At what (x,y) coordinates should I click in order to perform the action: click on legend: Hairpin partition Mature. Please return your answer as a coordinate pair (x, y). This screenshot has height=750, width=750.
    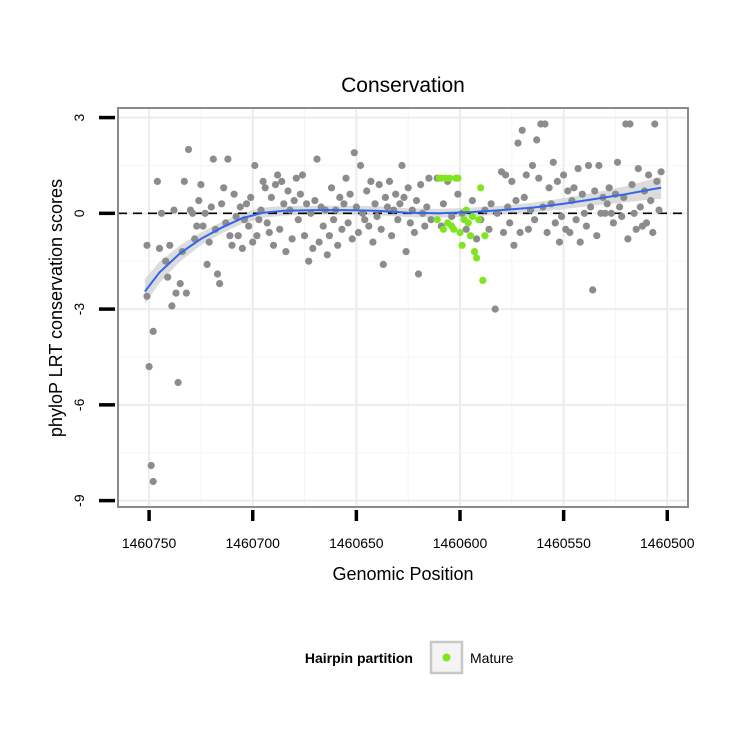
    Looking at the image, I should click on (409, 657).